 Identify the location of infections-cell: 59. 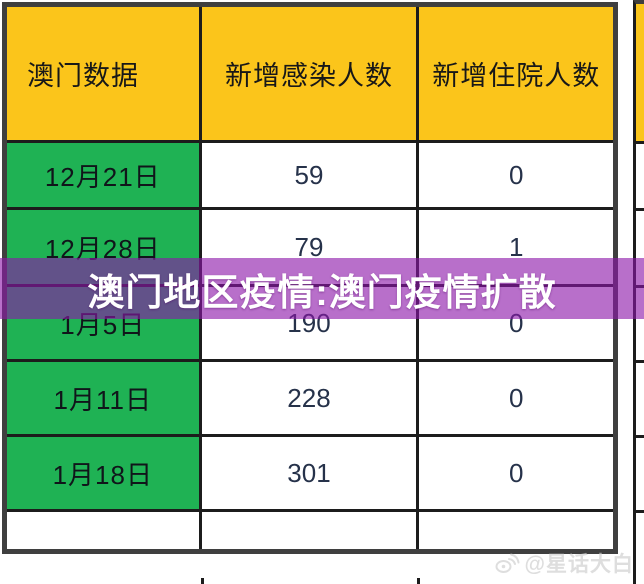
(309, 175).